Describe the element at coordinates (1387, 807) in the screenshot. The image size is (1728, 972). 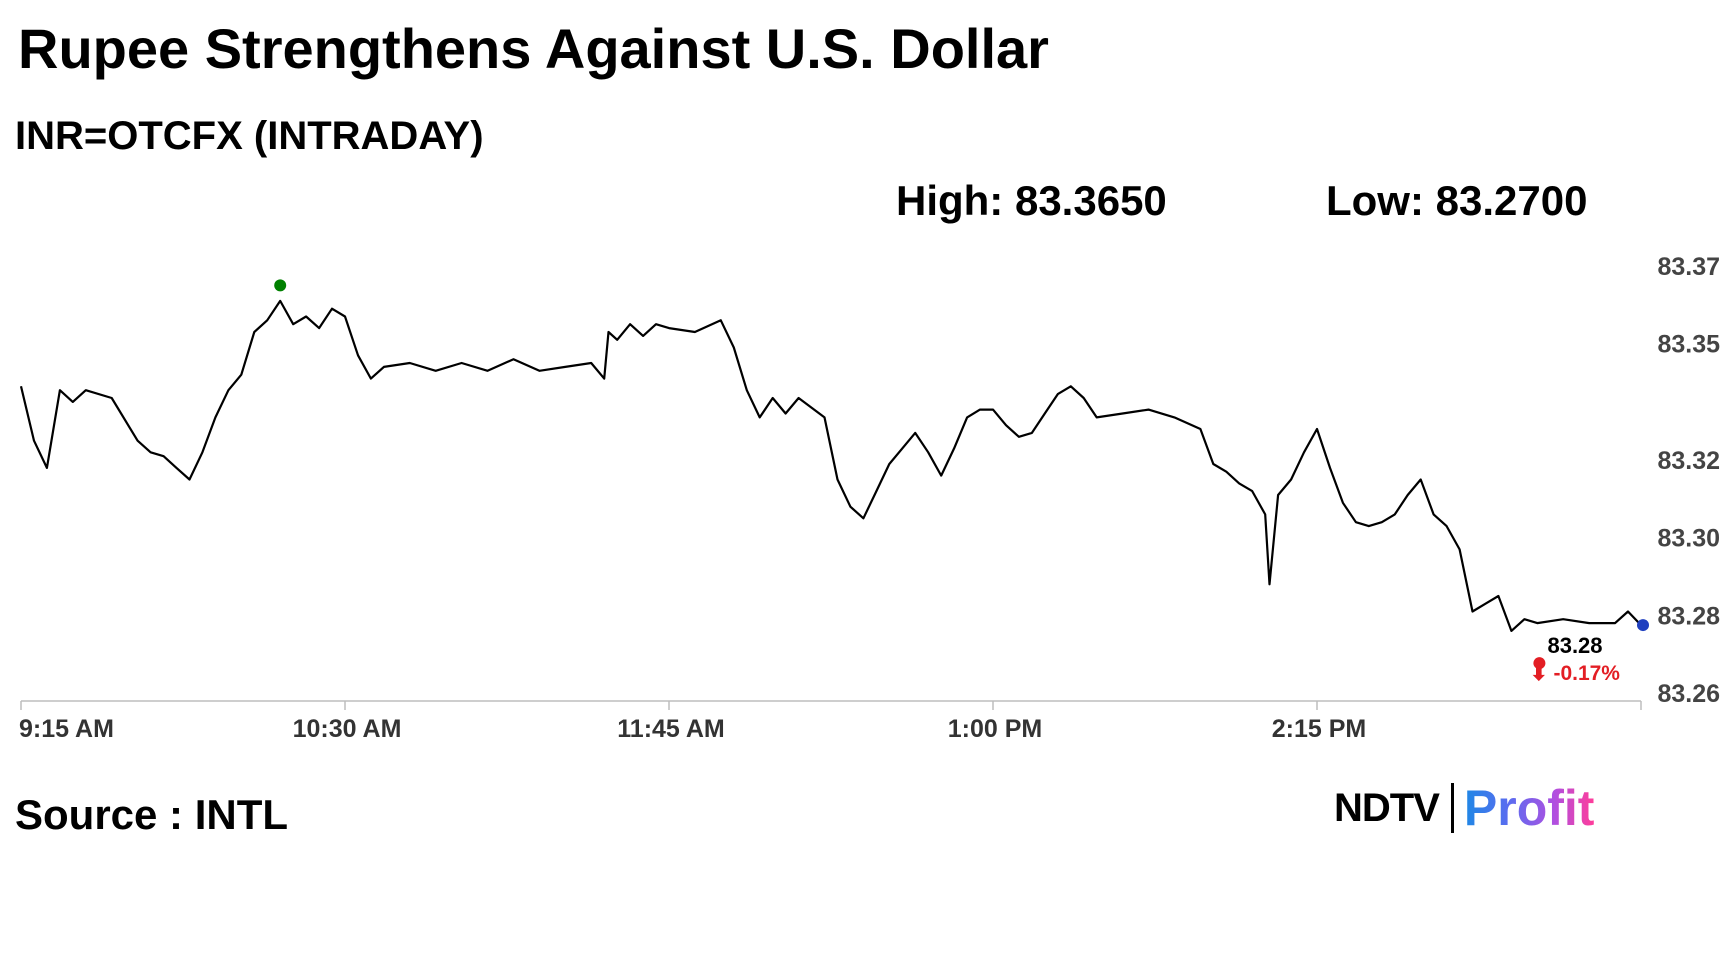
I see `logo-ndtv-text: NDTV` at that location.